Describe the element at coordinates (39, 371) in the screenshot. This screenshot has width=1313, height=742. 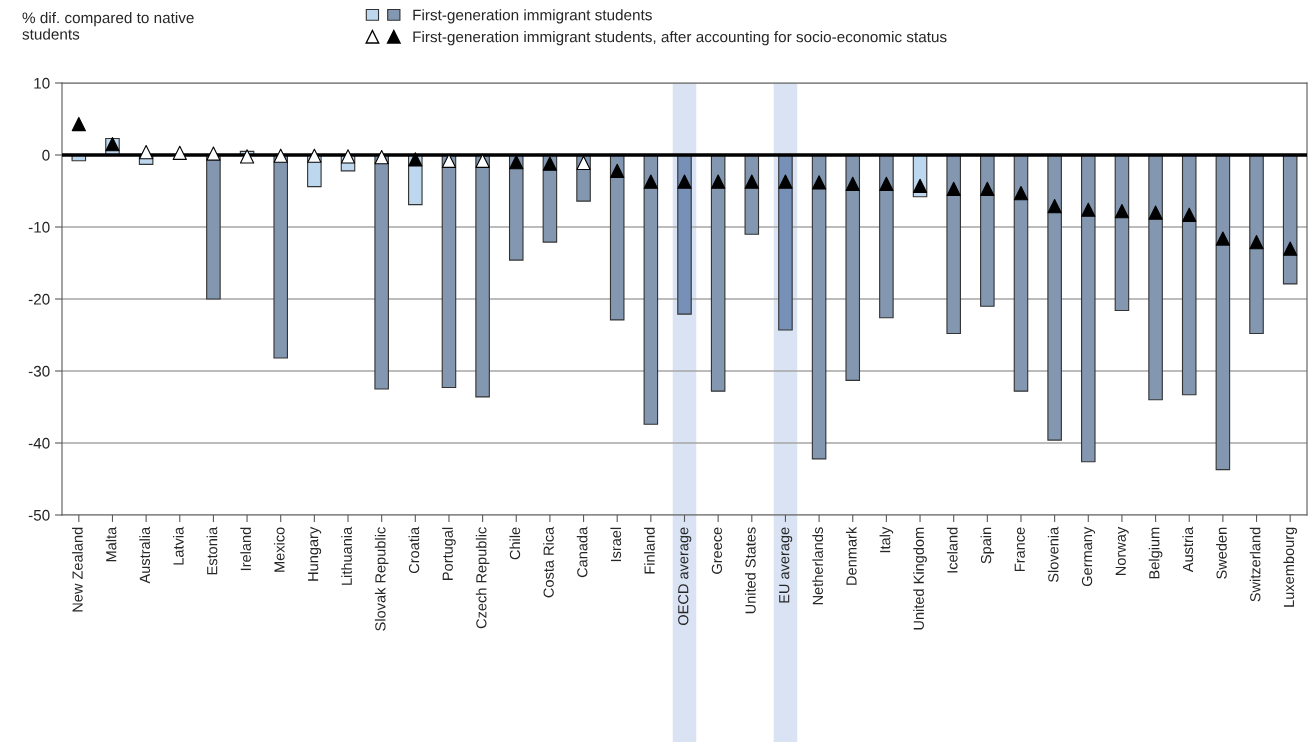
I see `y-tick-label: -30` at that location.